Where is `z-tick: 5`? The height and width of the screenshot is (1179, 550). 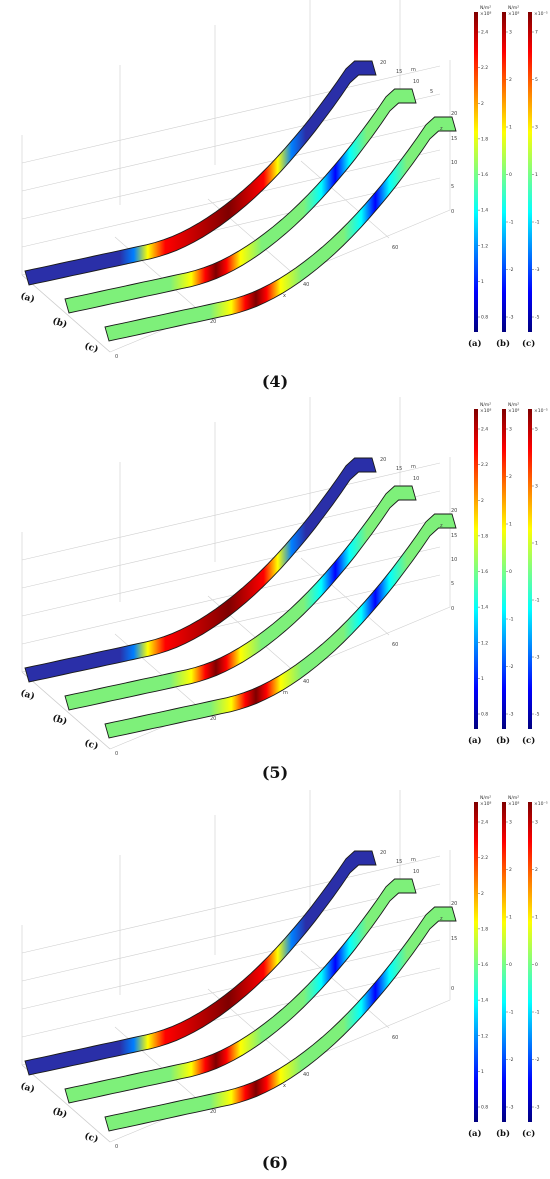
z-tick: 5 is located at coordinates (452, 187).